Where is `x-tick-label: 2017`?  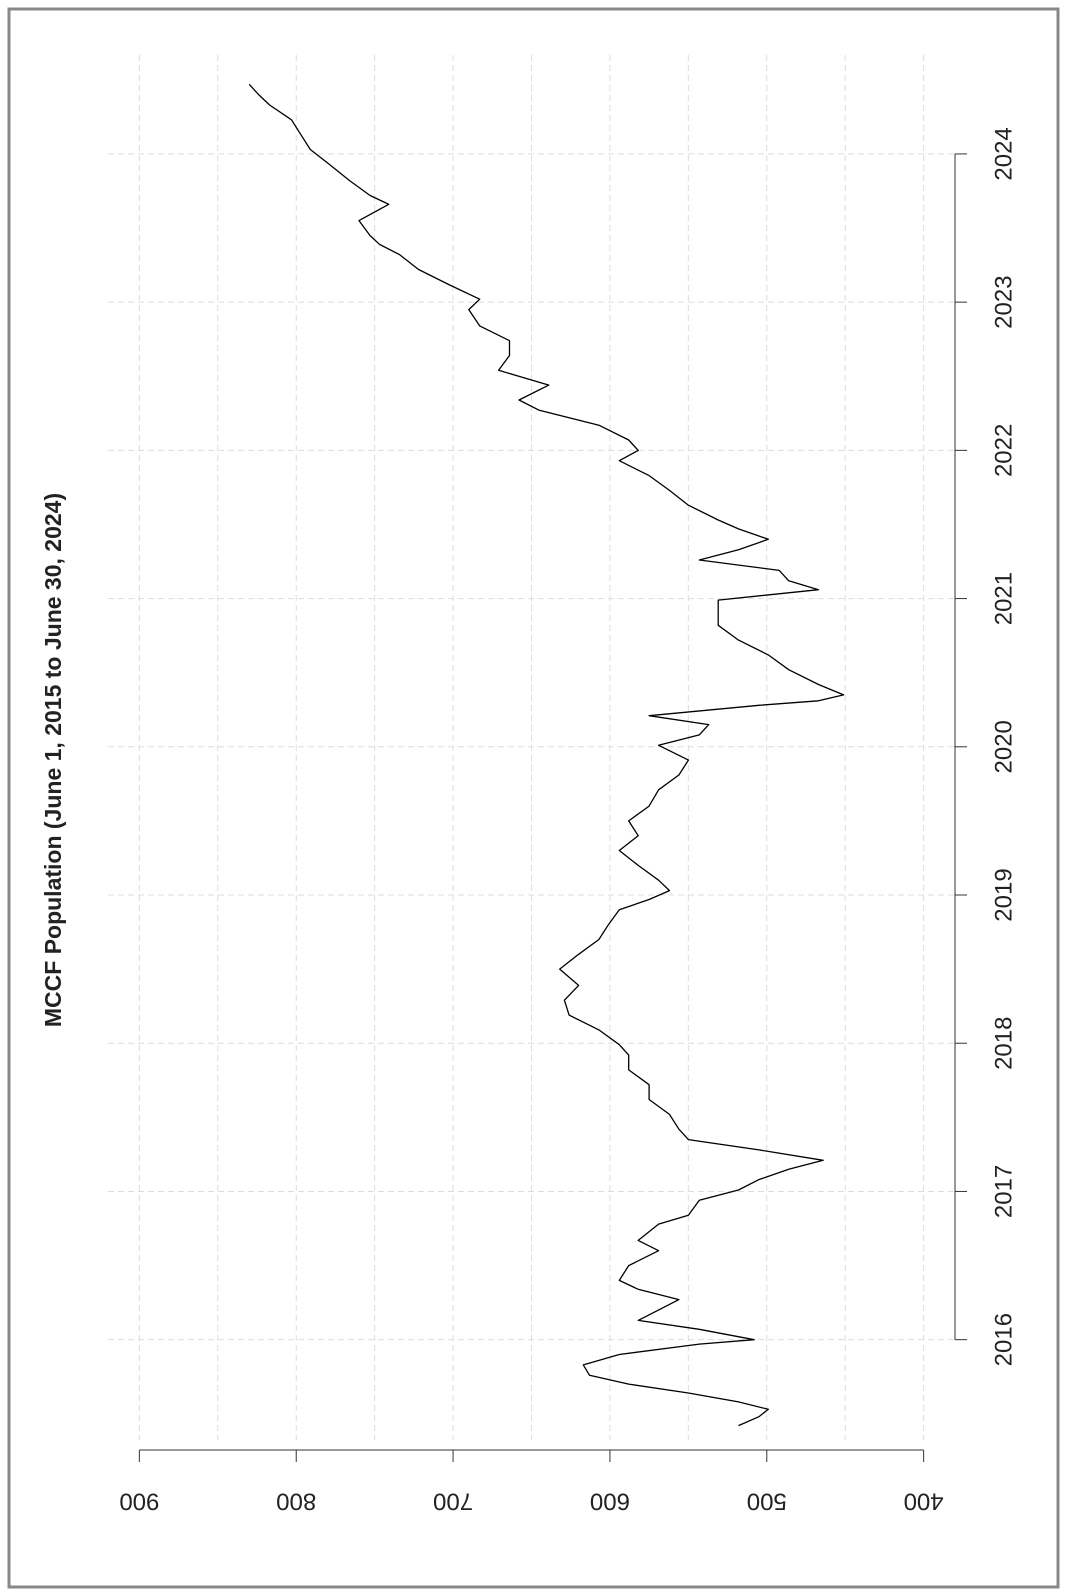
x-tick-label: 2017 is located at coordinates (1003, 1191).